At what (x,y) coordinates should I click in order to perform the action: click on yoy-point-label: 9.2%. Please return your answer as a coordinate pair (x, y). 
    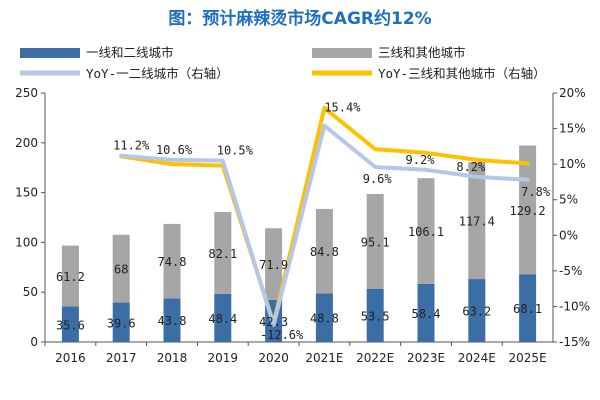
    Looking at the image, I should click on (421, 160).